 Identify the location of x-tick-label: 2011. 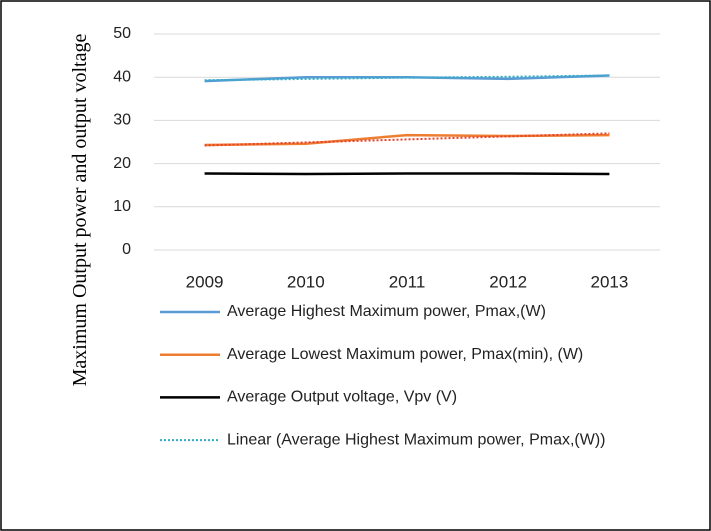
(407, 281).